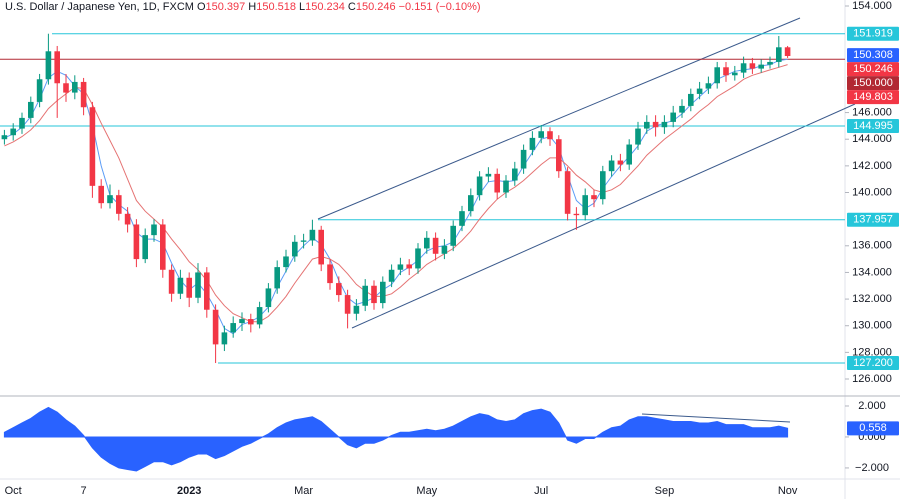 This screenshot has width=900, height=499. Describe the element at coordinates (872, 112) in the screenshot. I see `y-tick-label: 146.000` at that location.